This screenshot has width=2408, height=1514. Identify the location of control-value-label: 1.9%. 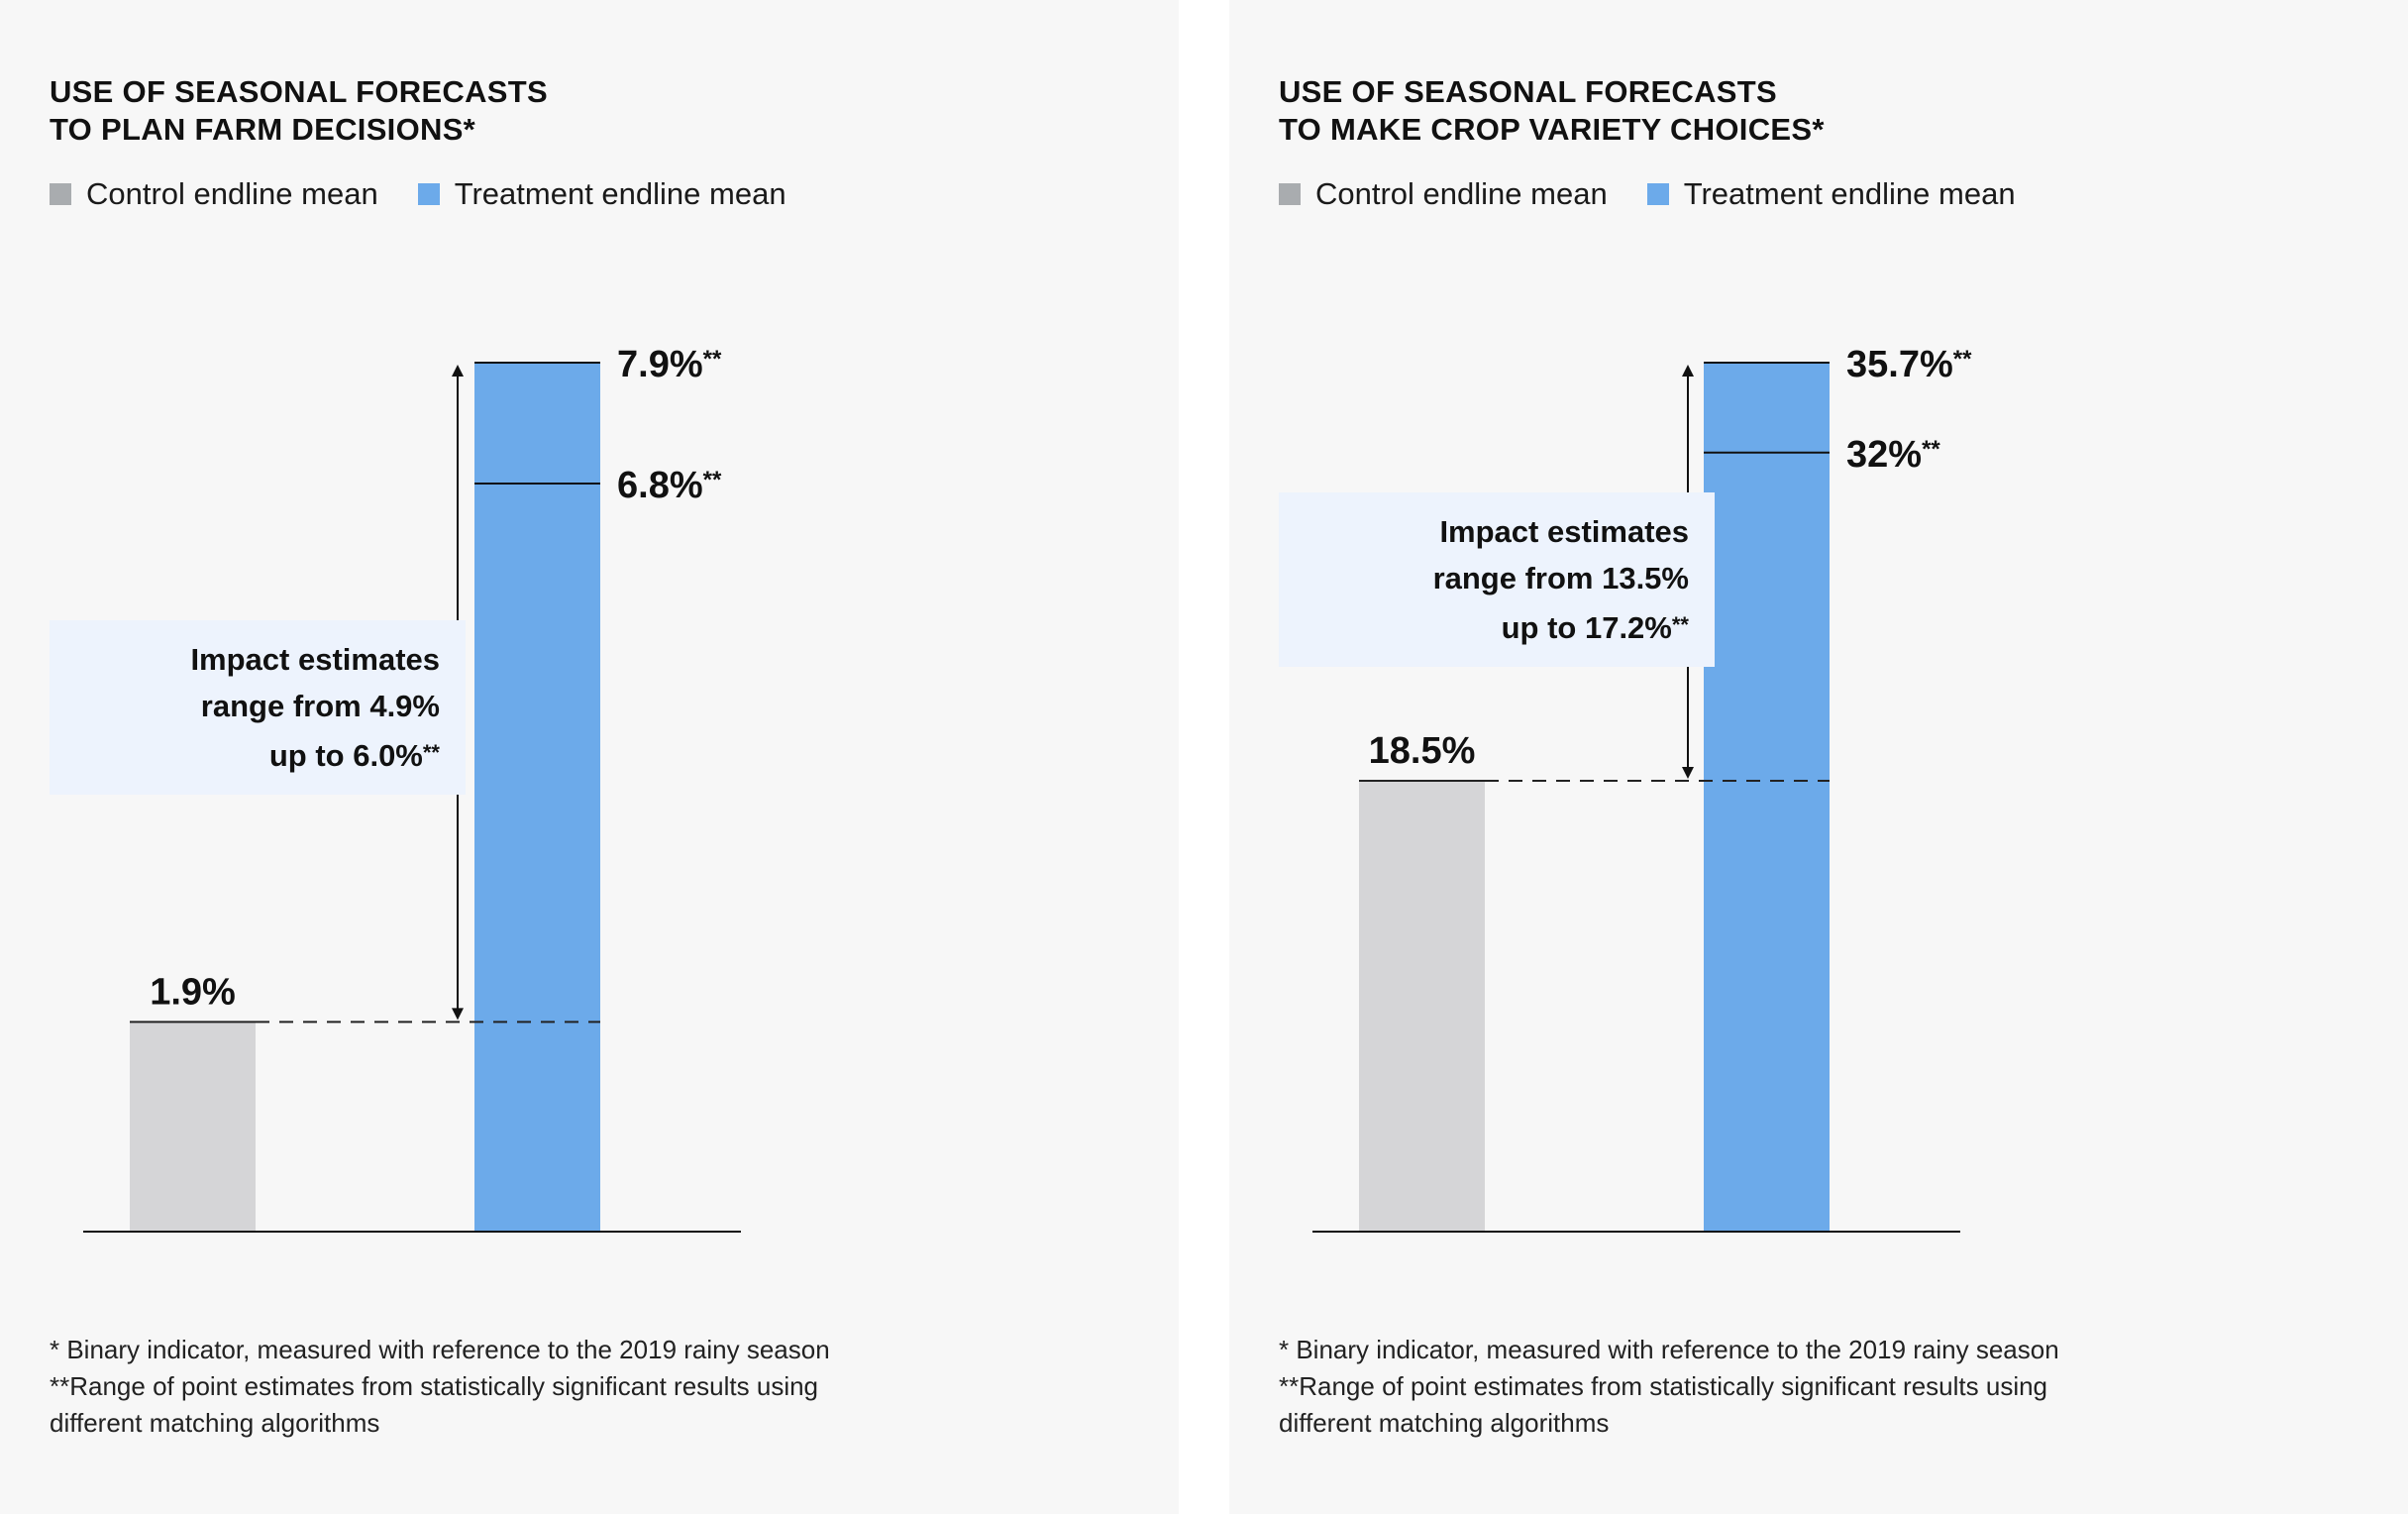
(193, 992).